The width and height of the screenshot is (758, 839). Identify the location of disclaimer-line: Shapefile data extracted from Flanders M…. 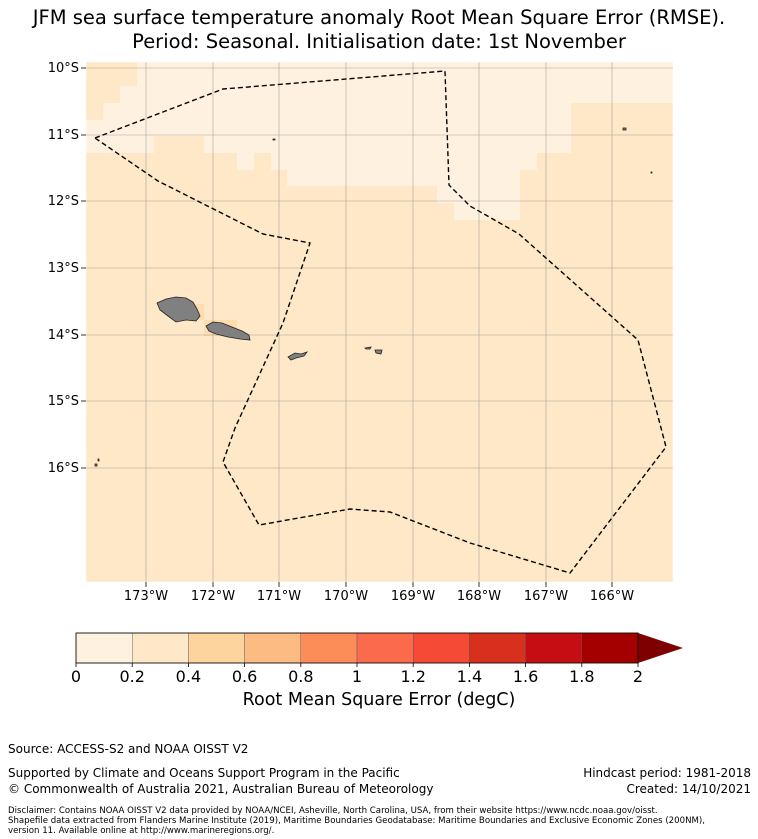
(356, 821).